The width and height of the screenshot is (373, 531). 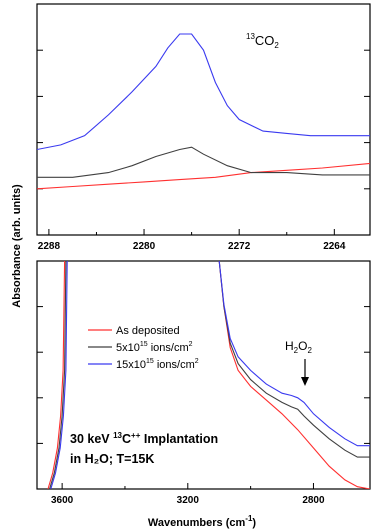 What do you see at coordinates (296, 350) in the screenshot?
I see `h2o2-sub1: 2` at bounding box center [296, 350].